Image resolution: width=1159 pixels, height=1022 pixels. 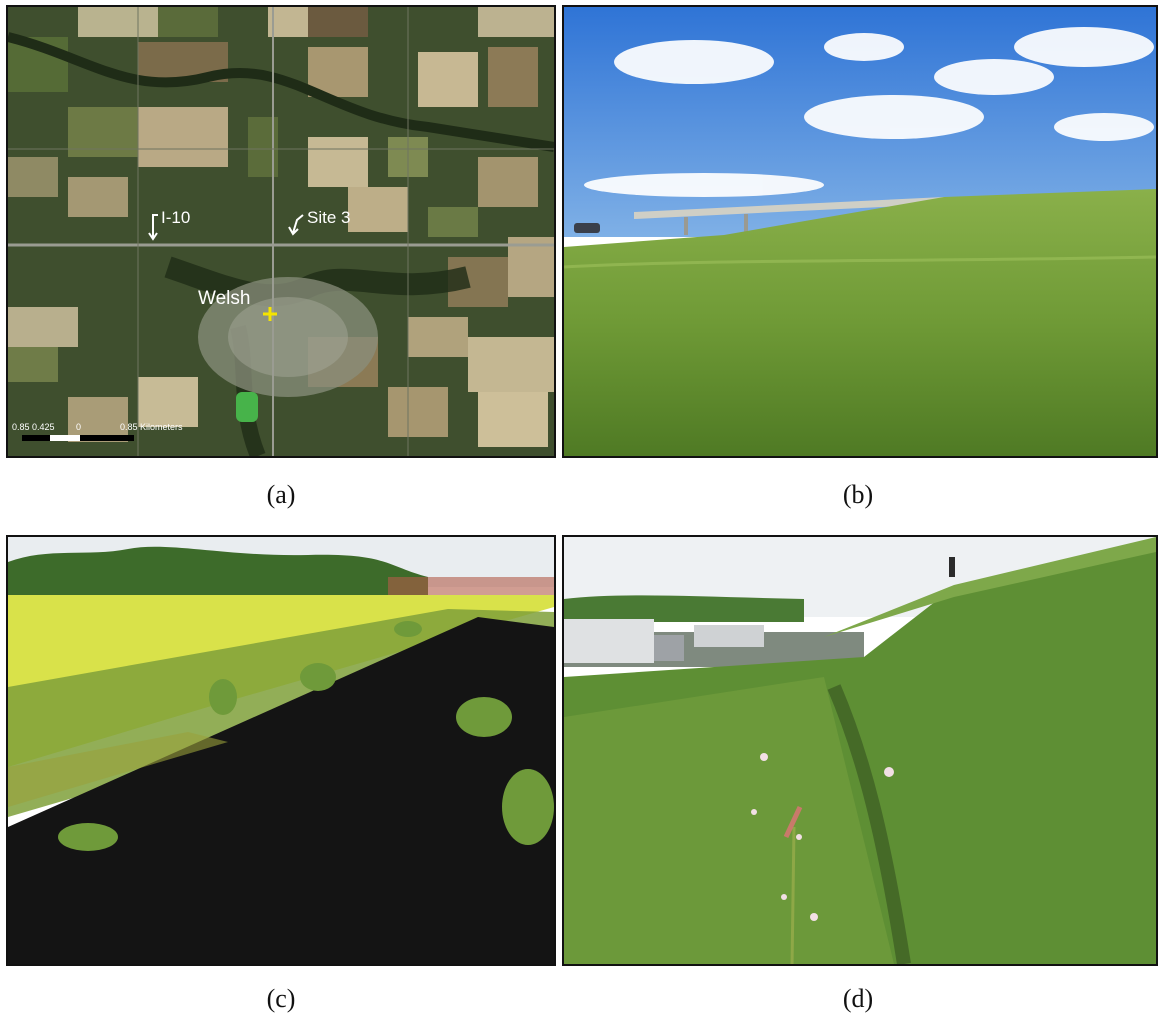 What do you see at coordinates (21, 427) in the screenshot?
I see `scale-tick-left: 0.85` at bounding box center [21, 427].